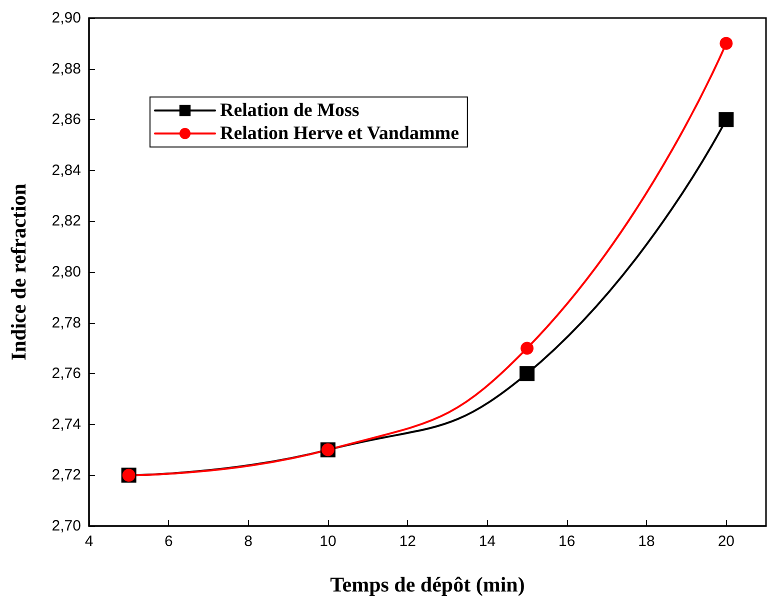  Describe the element at coordinates (726, 541) in the screenshot. I see `x-tick-label: 20` at that location.